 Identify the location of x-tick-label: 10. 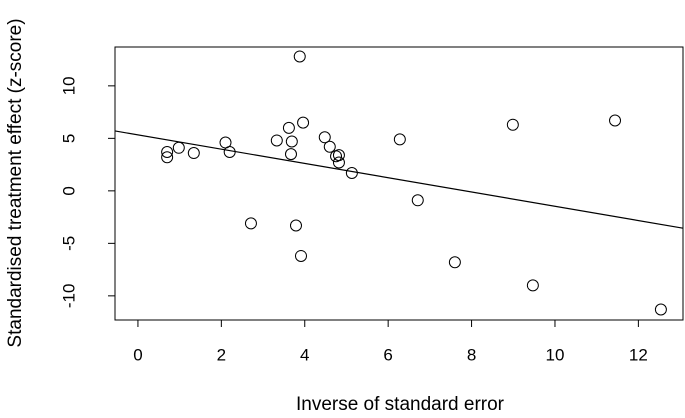
(555, 354).